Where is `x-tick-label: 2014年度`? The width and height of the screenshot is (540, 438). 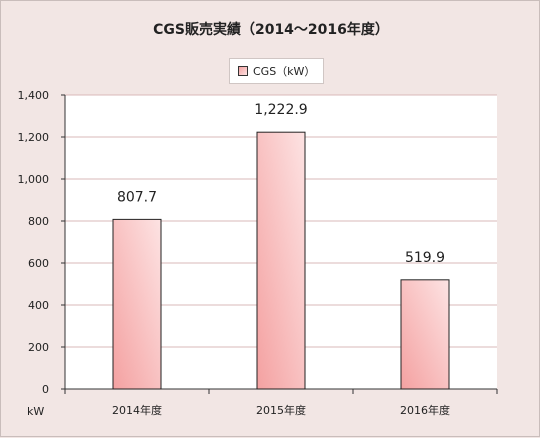 x-tick-label: 2014年度 is located at coordinates (137, 410).